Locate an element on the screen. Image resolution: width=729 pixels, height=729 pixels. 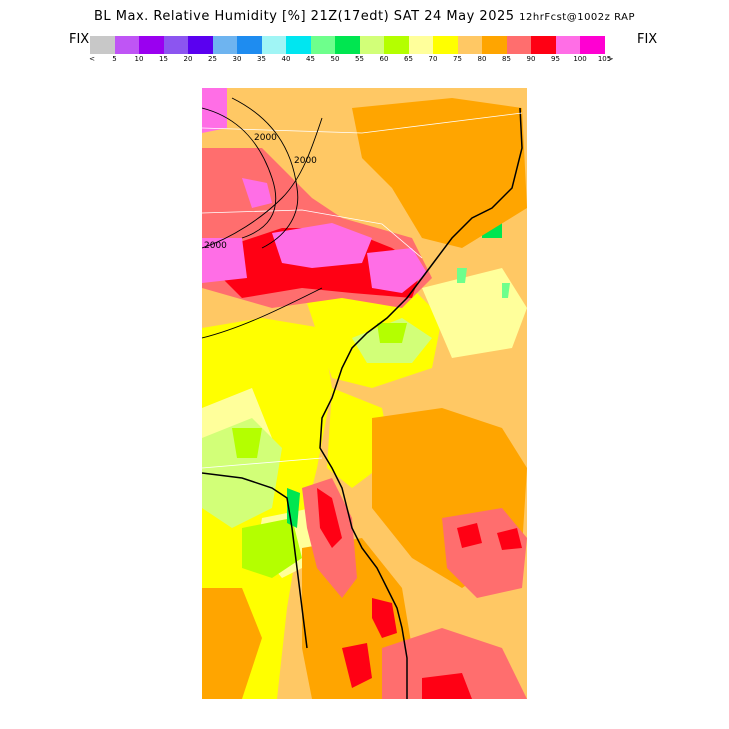
legend-tick-label: 60 is located at coordinates (384, 59).